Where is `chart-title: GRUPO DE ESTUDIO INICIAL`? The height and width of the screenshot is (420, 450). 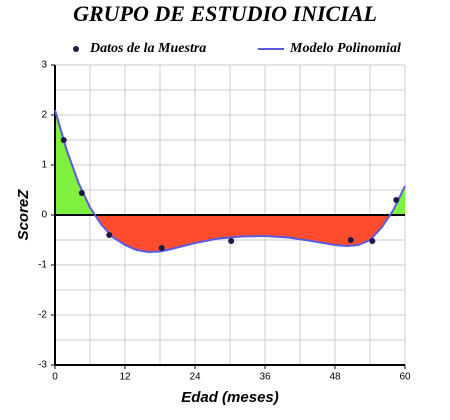
chart-title: GRUPO DE ESTUDIO INICIAL is located at coordinates (225, 13).